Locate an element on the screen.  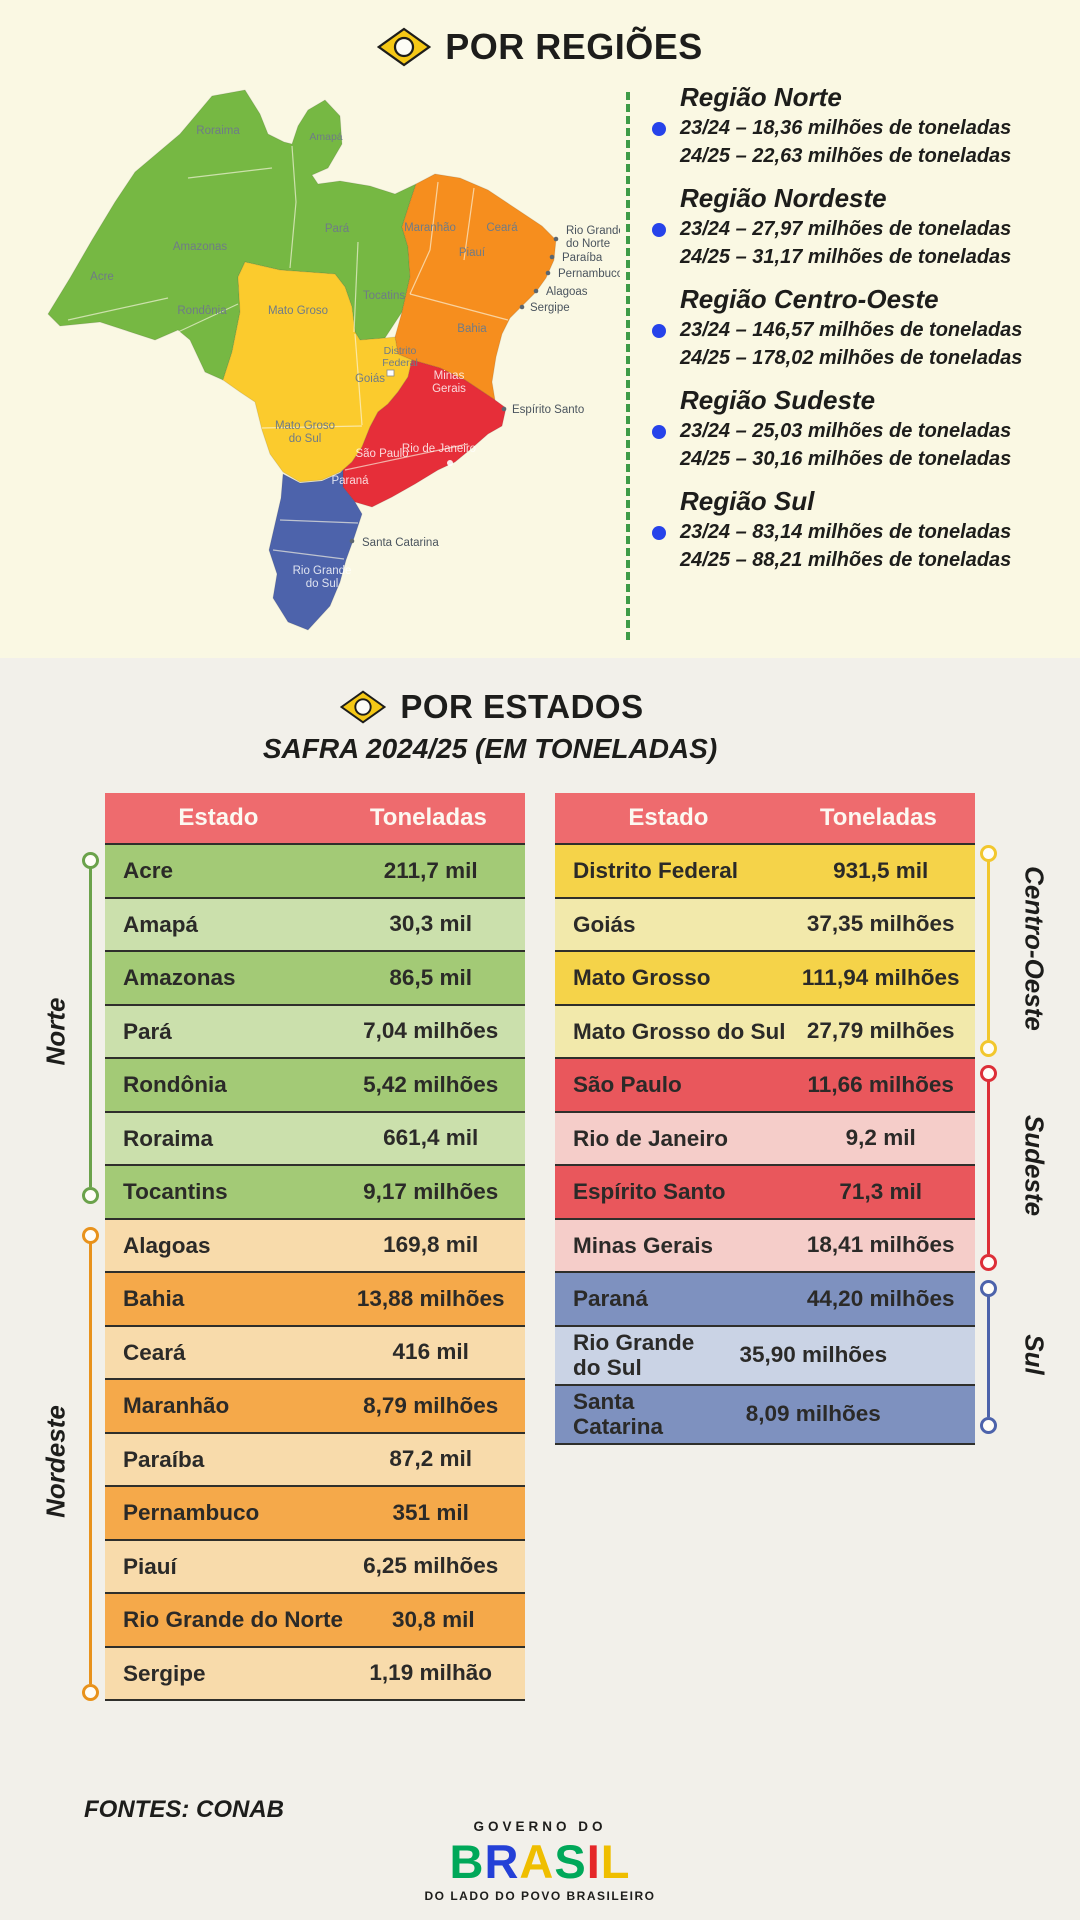
table-row: Piauí 6,25 milhões is located at coordinates (315, 1565).